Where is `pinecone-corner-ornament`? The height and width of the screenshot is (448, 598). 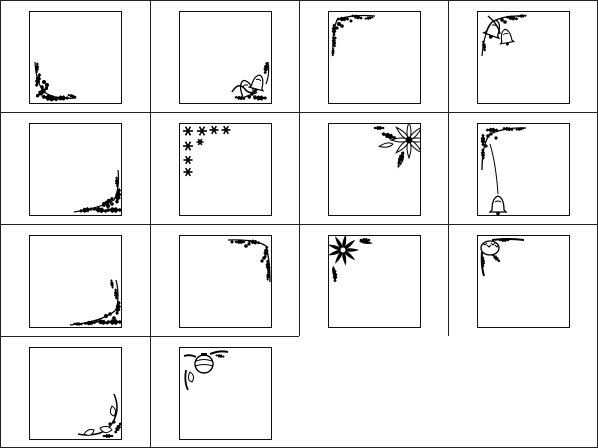
pinecone-corner-ornament is located at coordinates (502, 257).